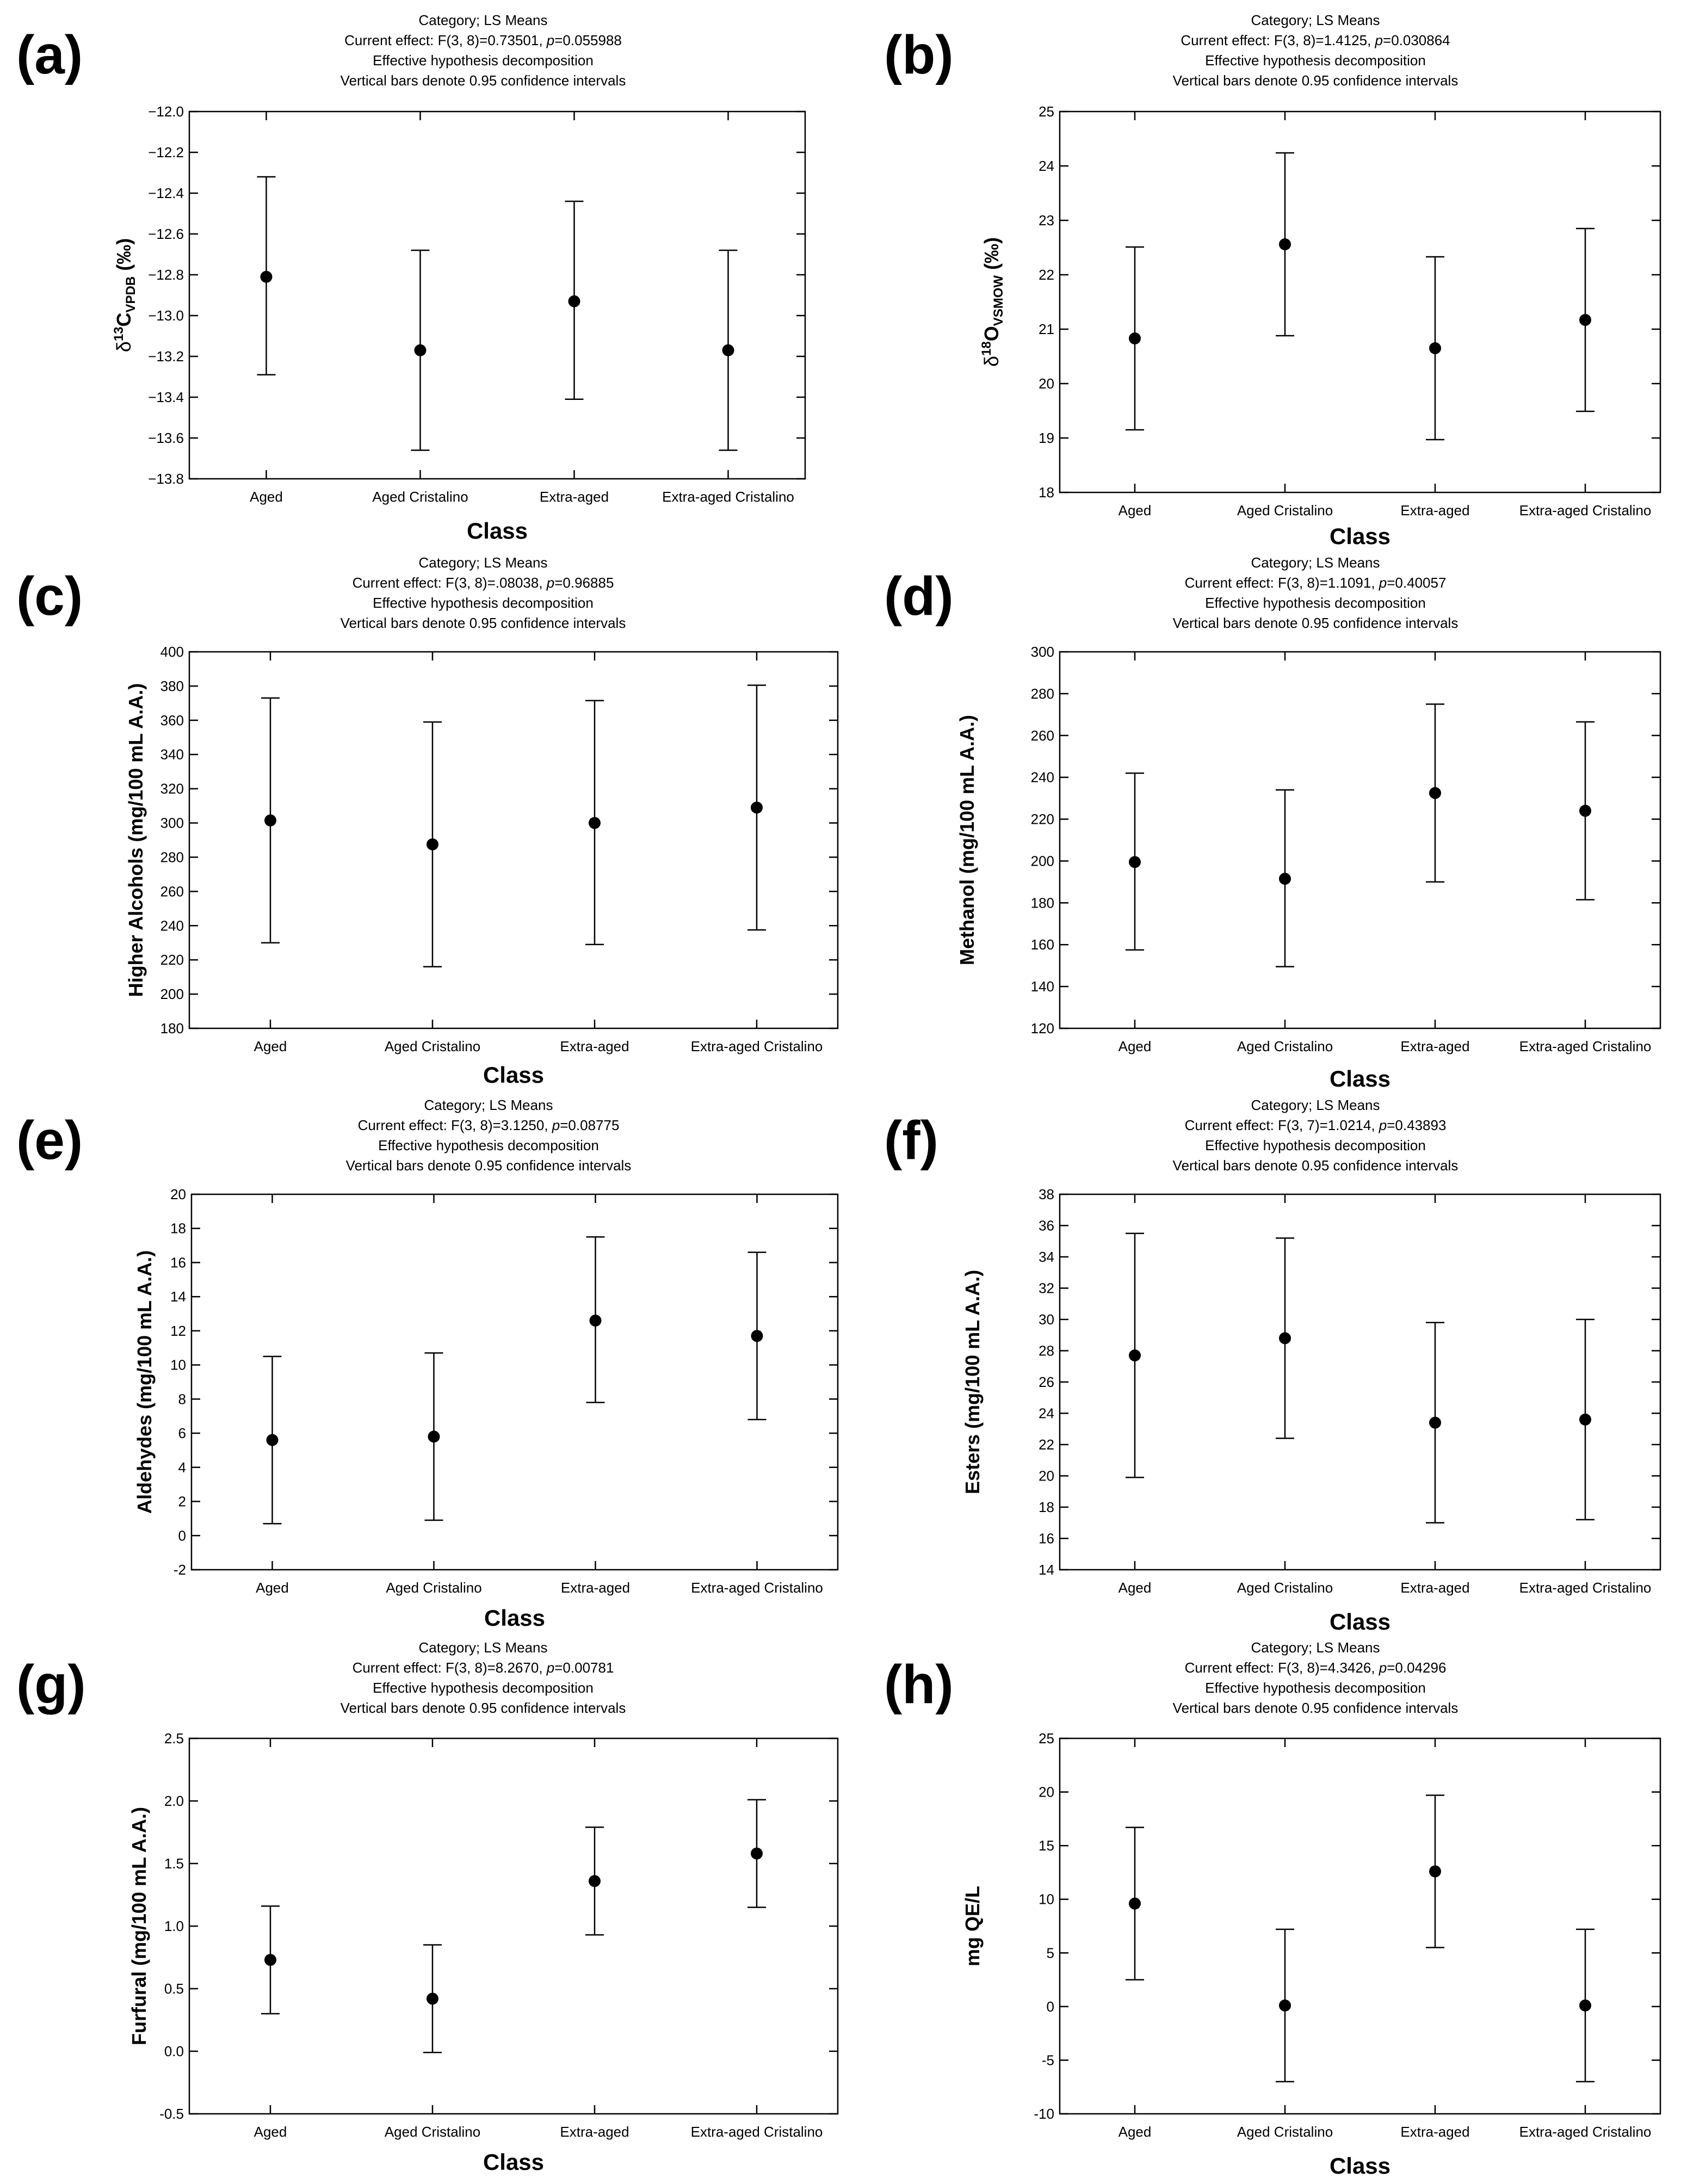 The width and height of the screenshot is (1681, 2184). What do you see at coordinates (172, 720) in the screenshot?
I see `y-tick-label: 360` at bounding box center [172, 720].